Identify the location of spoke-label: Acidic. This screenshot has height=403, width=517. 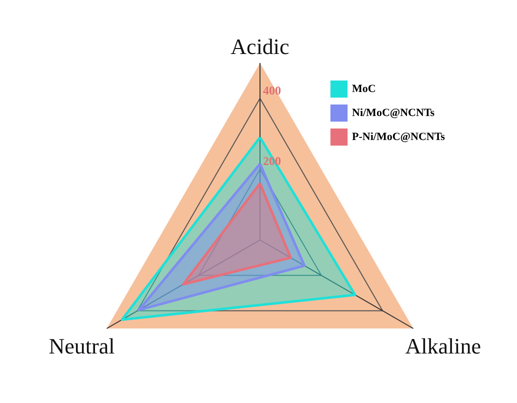
(260, 46).